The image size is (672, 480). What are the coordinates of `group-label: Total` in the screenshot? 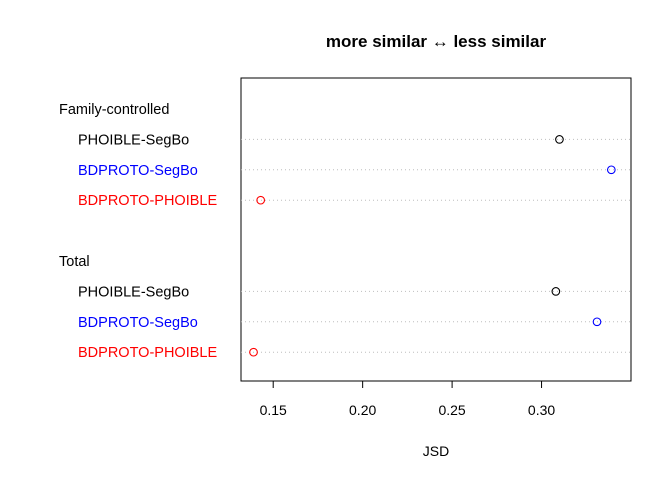 It's located at (74, 262).